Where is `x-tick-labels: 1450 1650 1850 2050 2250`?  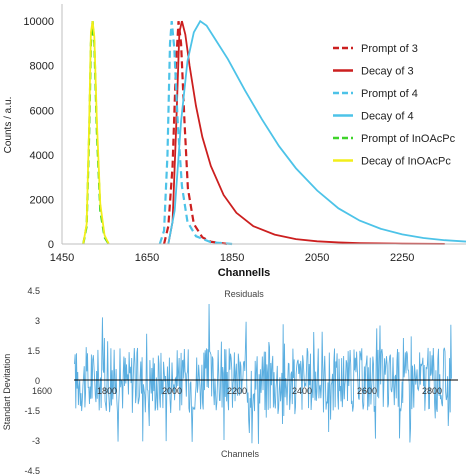
x-tick-labels: 1450 1650 1850 2050 2250 is located at coordinates (232, 258).